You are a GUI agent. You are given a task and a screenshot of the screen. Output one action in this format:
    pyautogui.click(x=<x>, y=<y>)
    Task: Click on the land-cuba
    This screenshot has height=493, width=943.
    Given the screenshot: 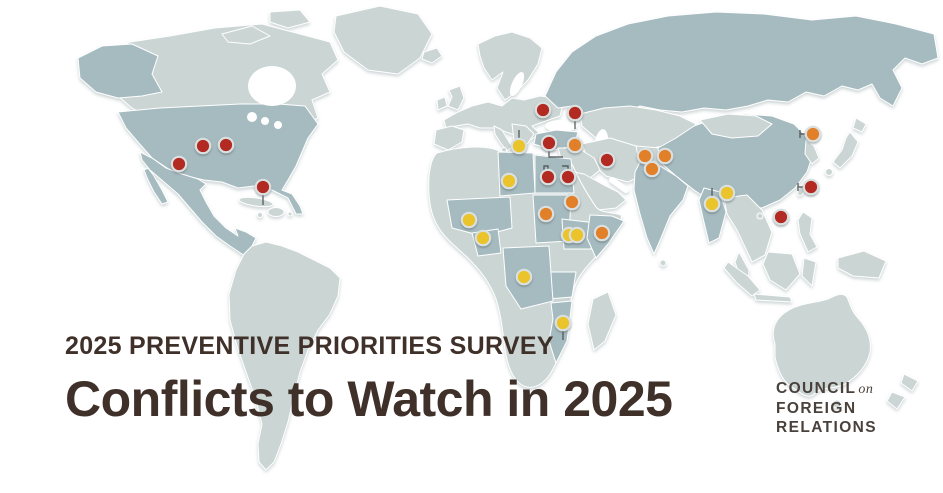 What is the action you would take?
    pyautogui.click(x=256, y=202)
    